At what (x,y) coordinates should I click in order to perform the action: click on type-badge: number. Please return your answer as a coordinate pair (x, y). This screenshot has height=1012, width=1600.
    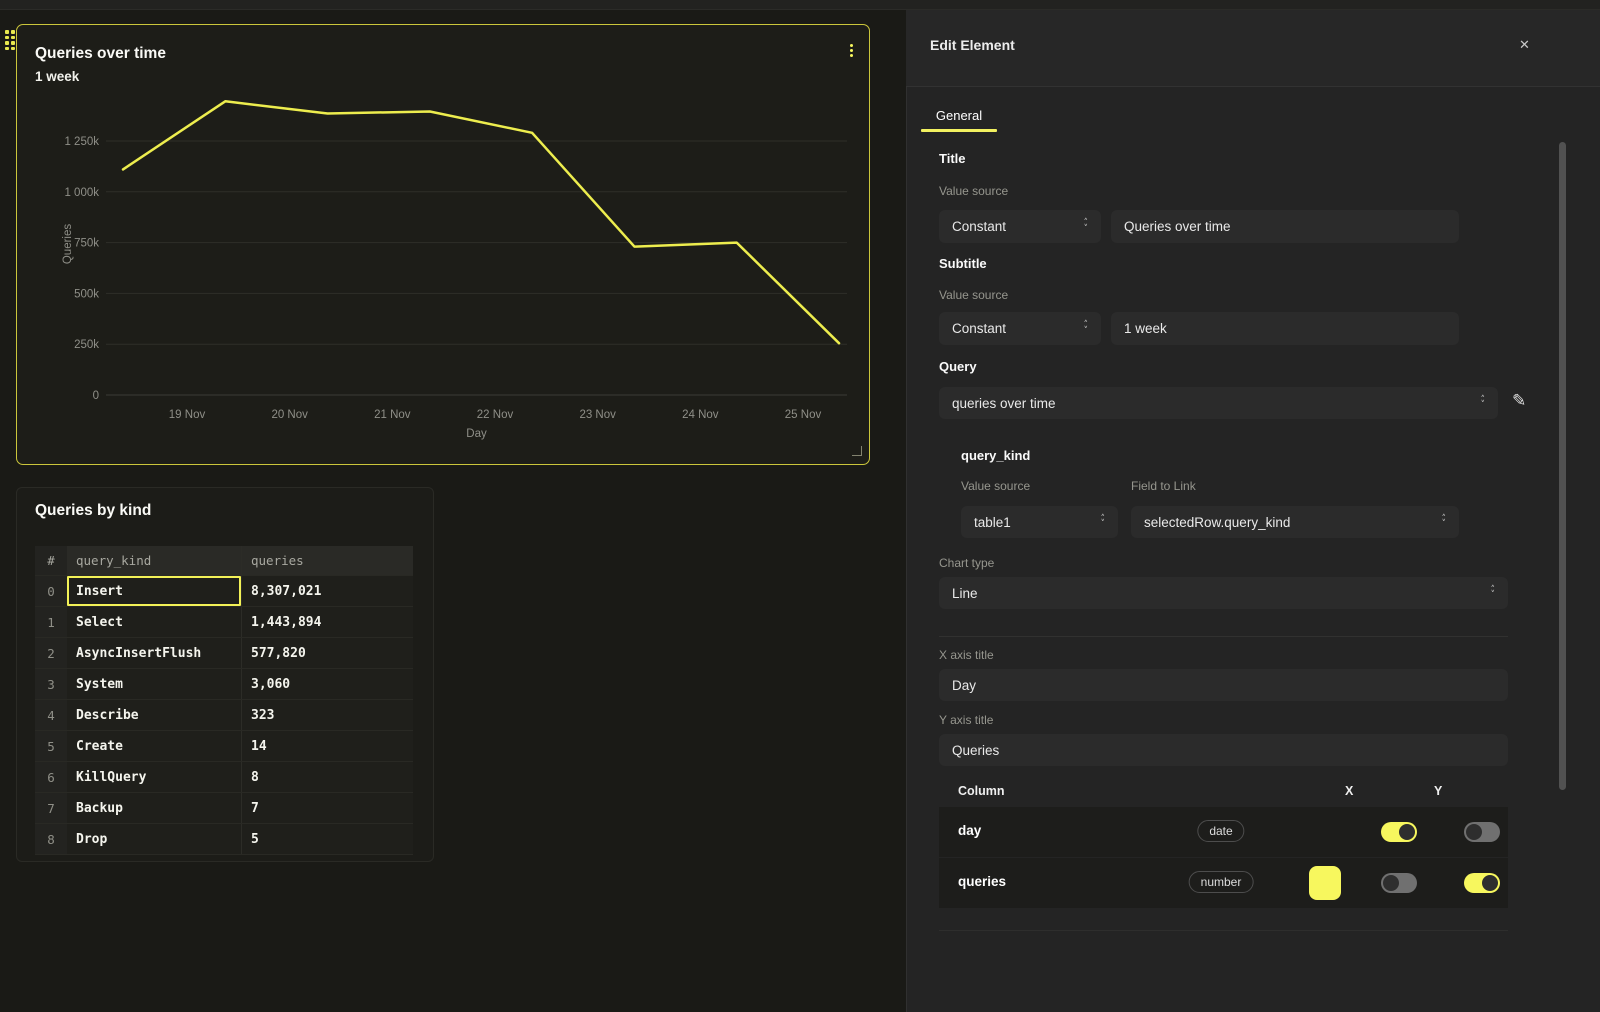
    Looking at the image, I should click on (1221, 882).